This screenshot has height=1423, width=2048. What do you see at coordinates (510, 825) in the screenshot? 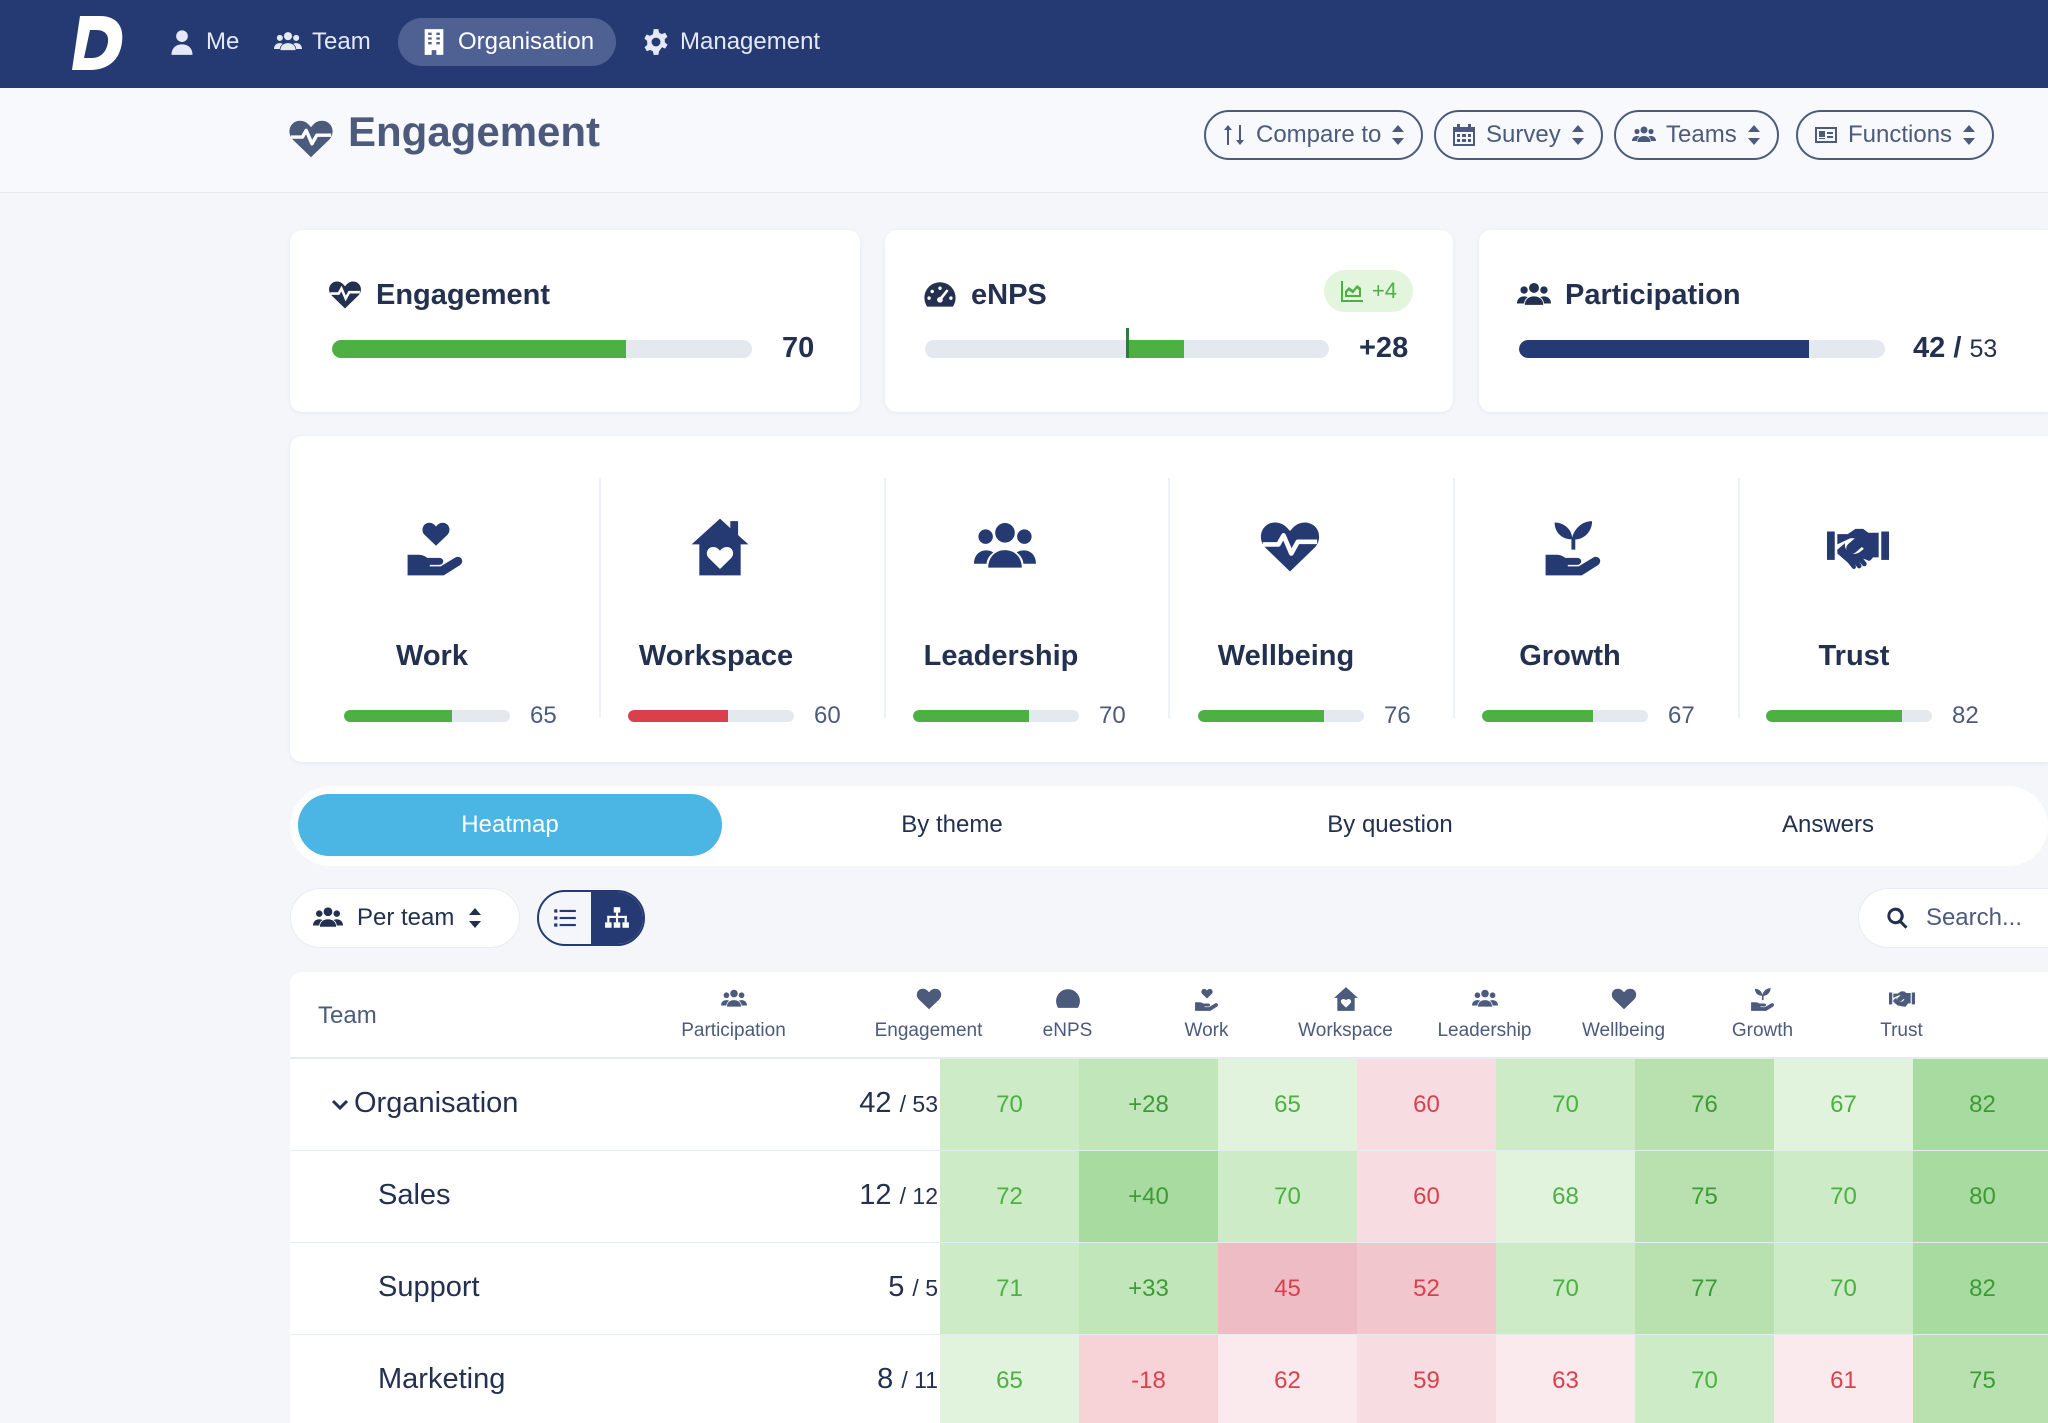
I see `tab-heatmap: Heatmap` at bounding box center [510, 825].